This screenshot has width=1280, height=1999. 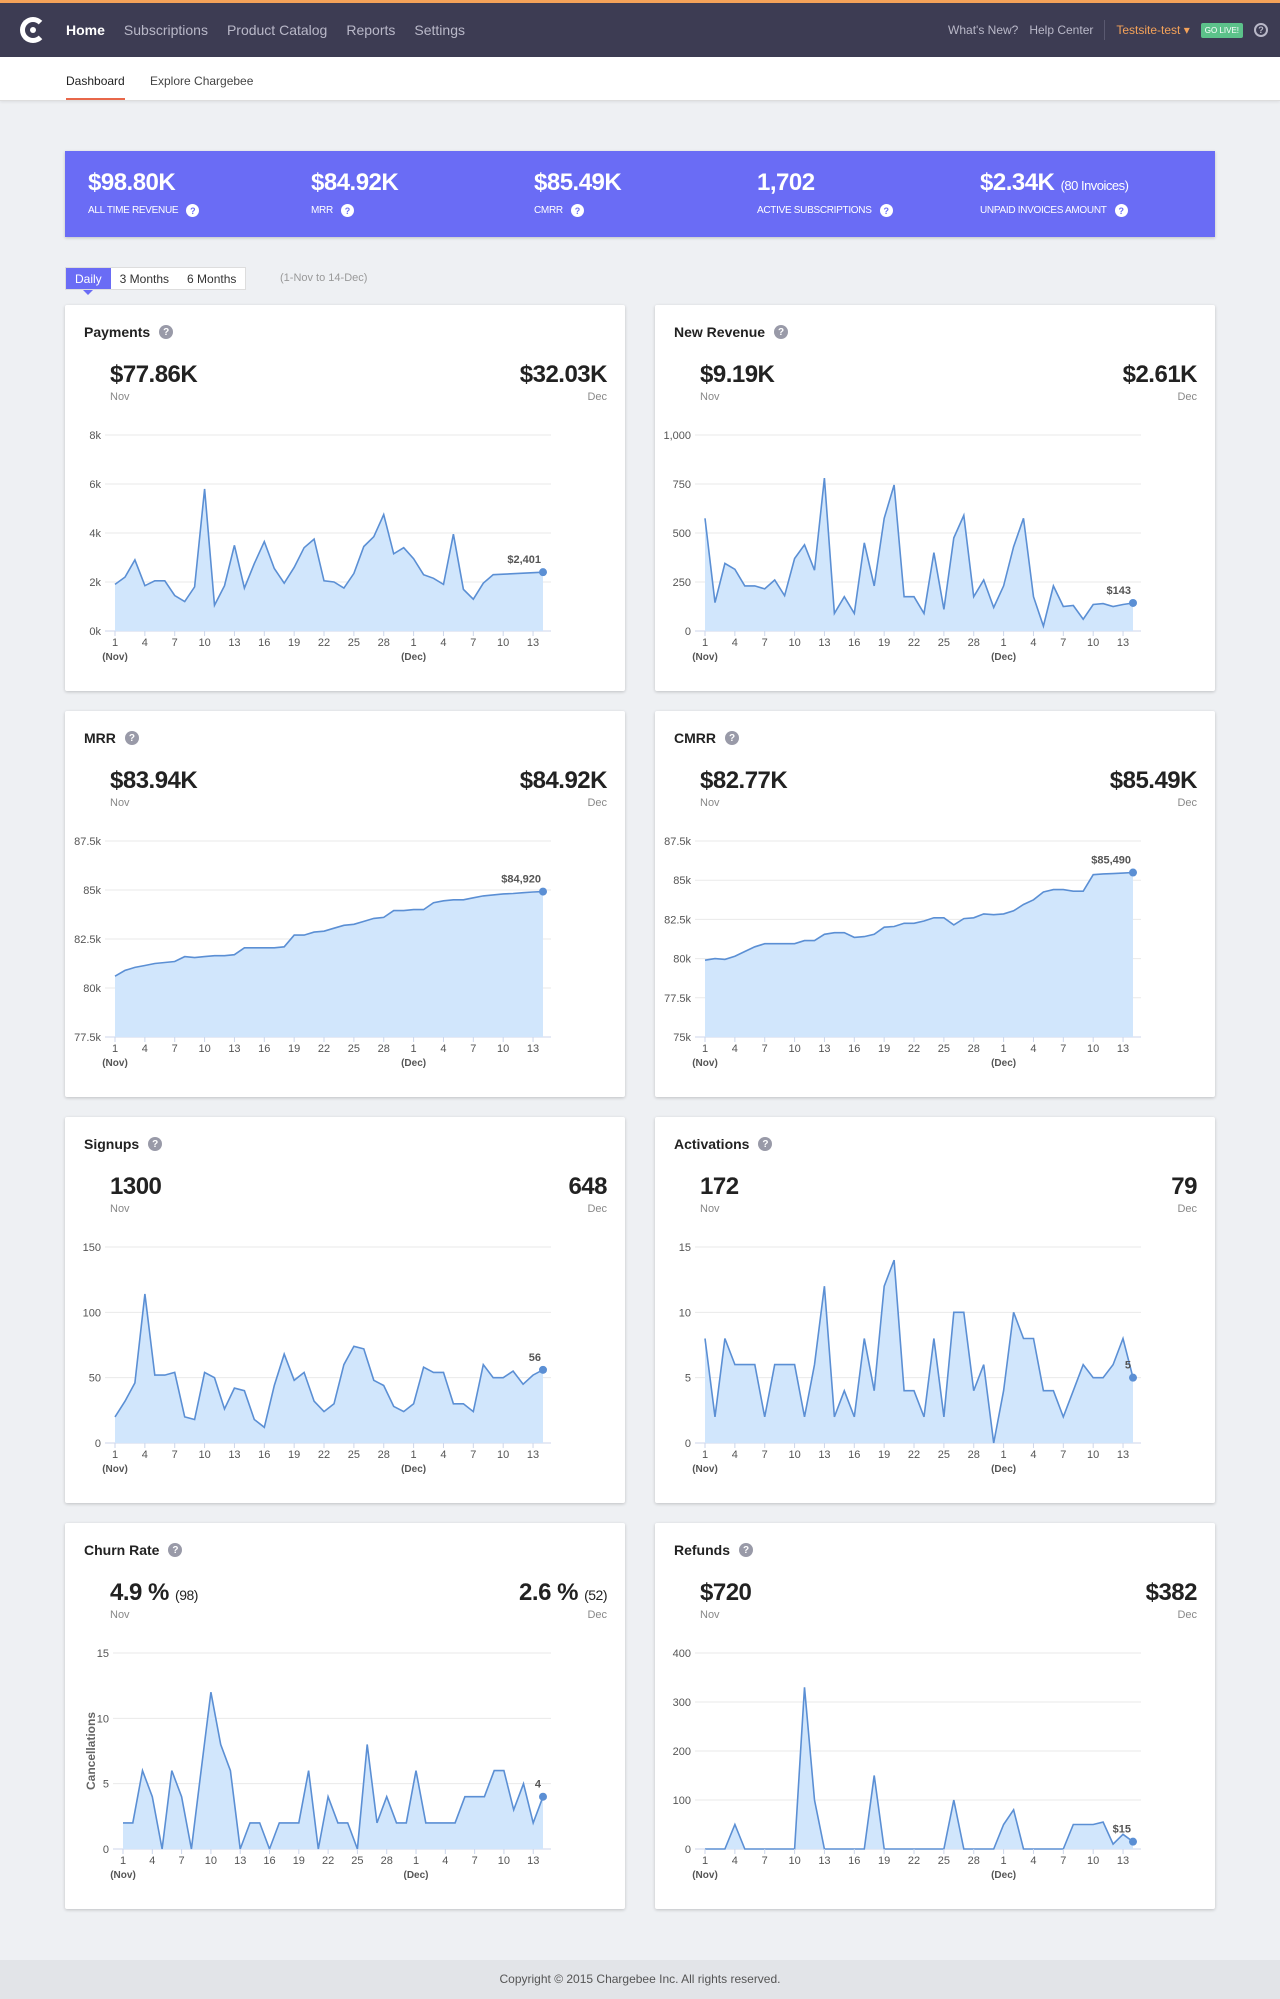 What do you see at coordinates (983, 30) in the screenshot?
I see `whats-new-link: What's New?` at bounding box center [983, 30].